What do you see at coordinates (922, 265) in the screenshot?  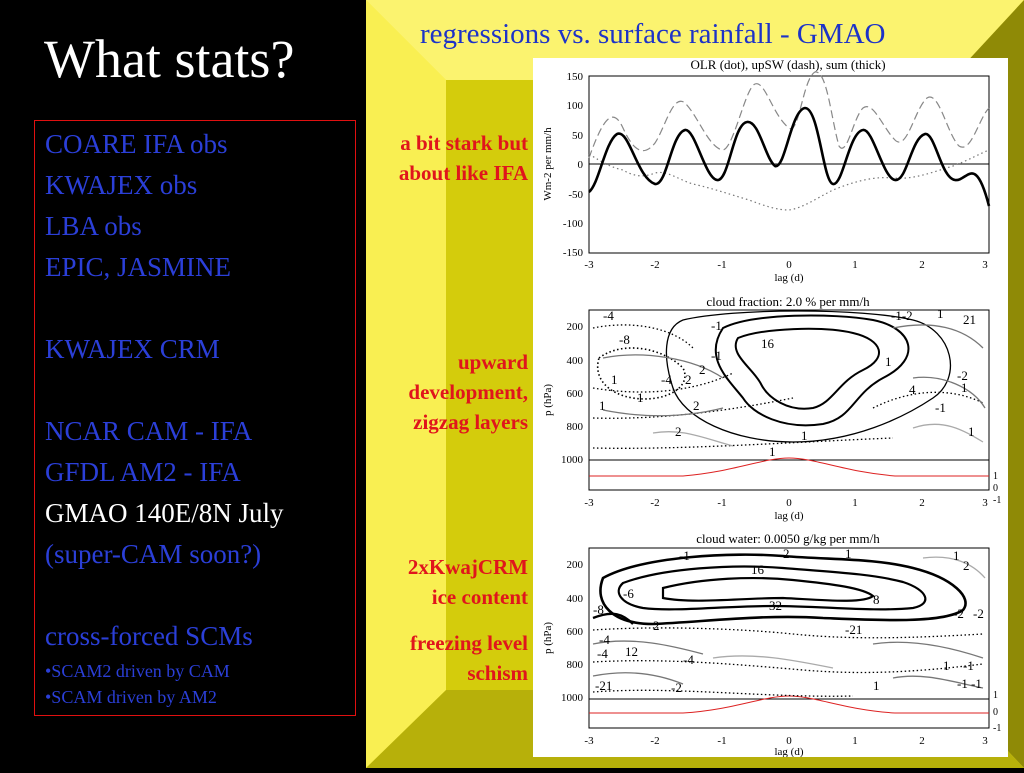 I see `p1-xtick: 2` at bounding box center [922, 265].